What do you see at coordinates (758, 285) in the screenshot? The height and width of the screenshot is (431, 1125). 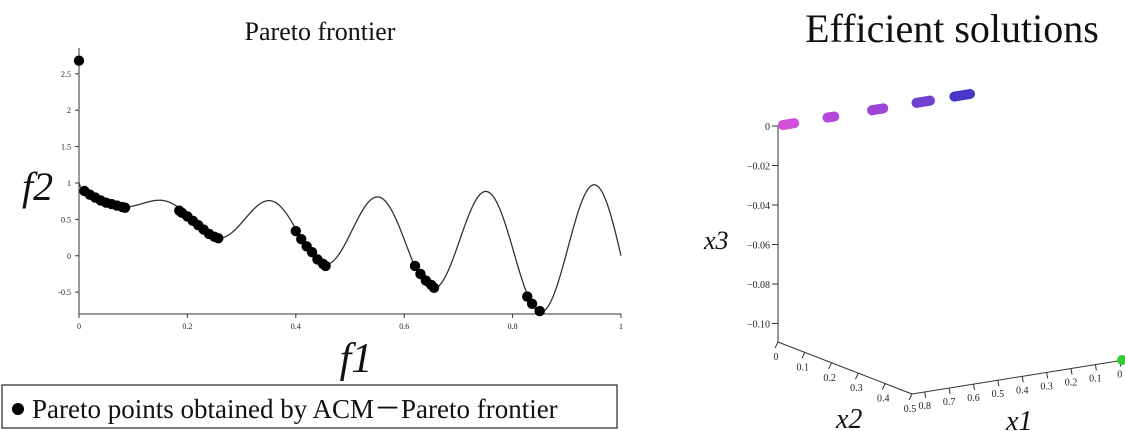 I see `x3-tick-label: −0.08` at bounding box center [758, 285].